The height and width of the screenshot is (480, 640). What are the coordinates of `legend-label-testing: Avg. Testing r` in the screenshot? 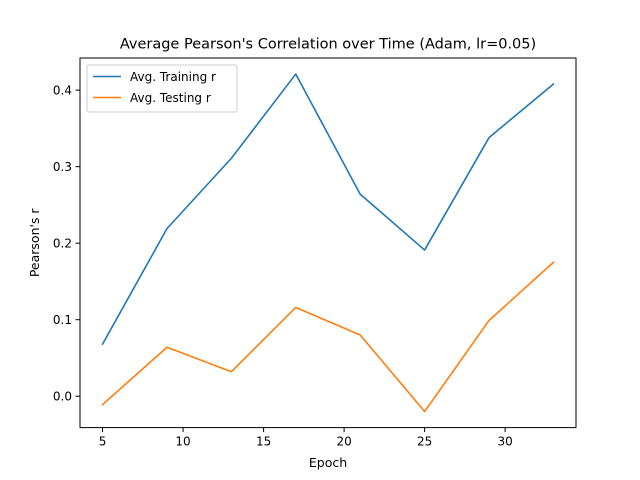 It's located at (170, 98).